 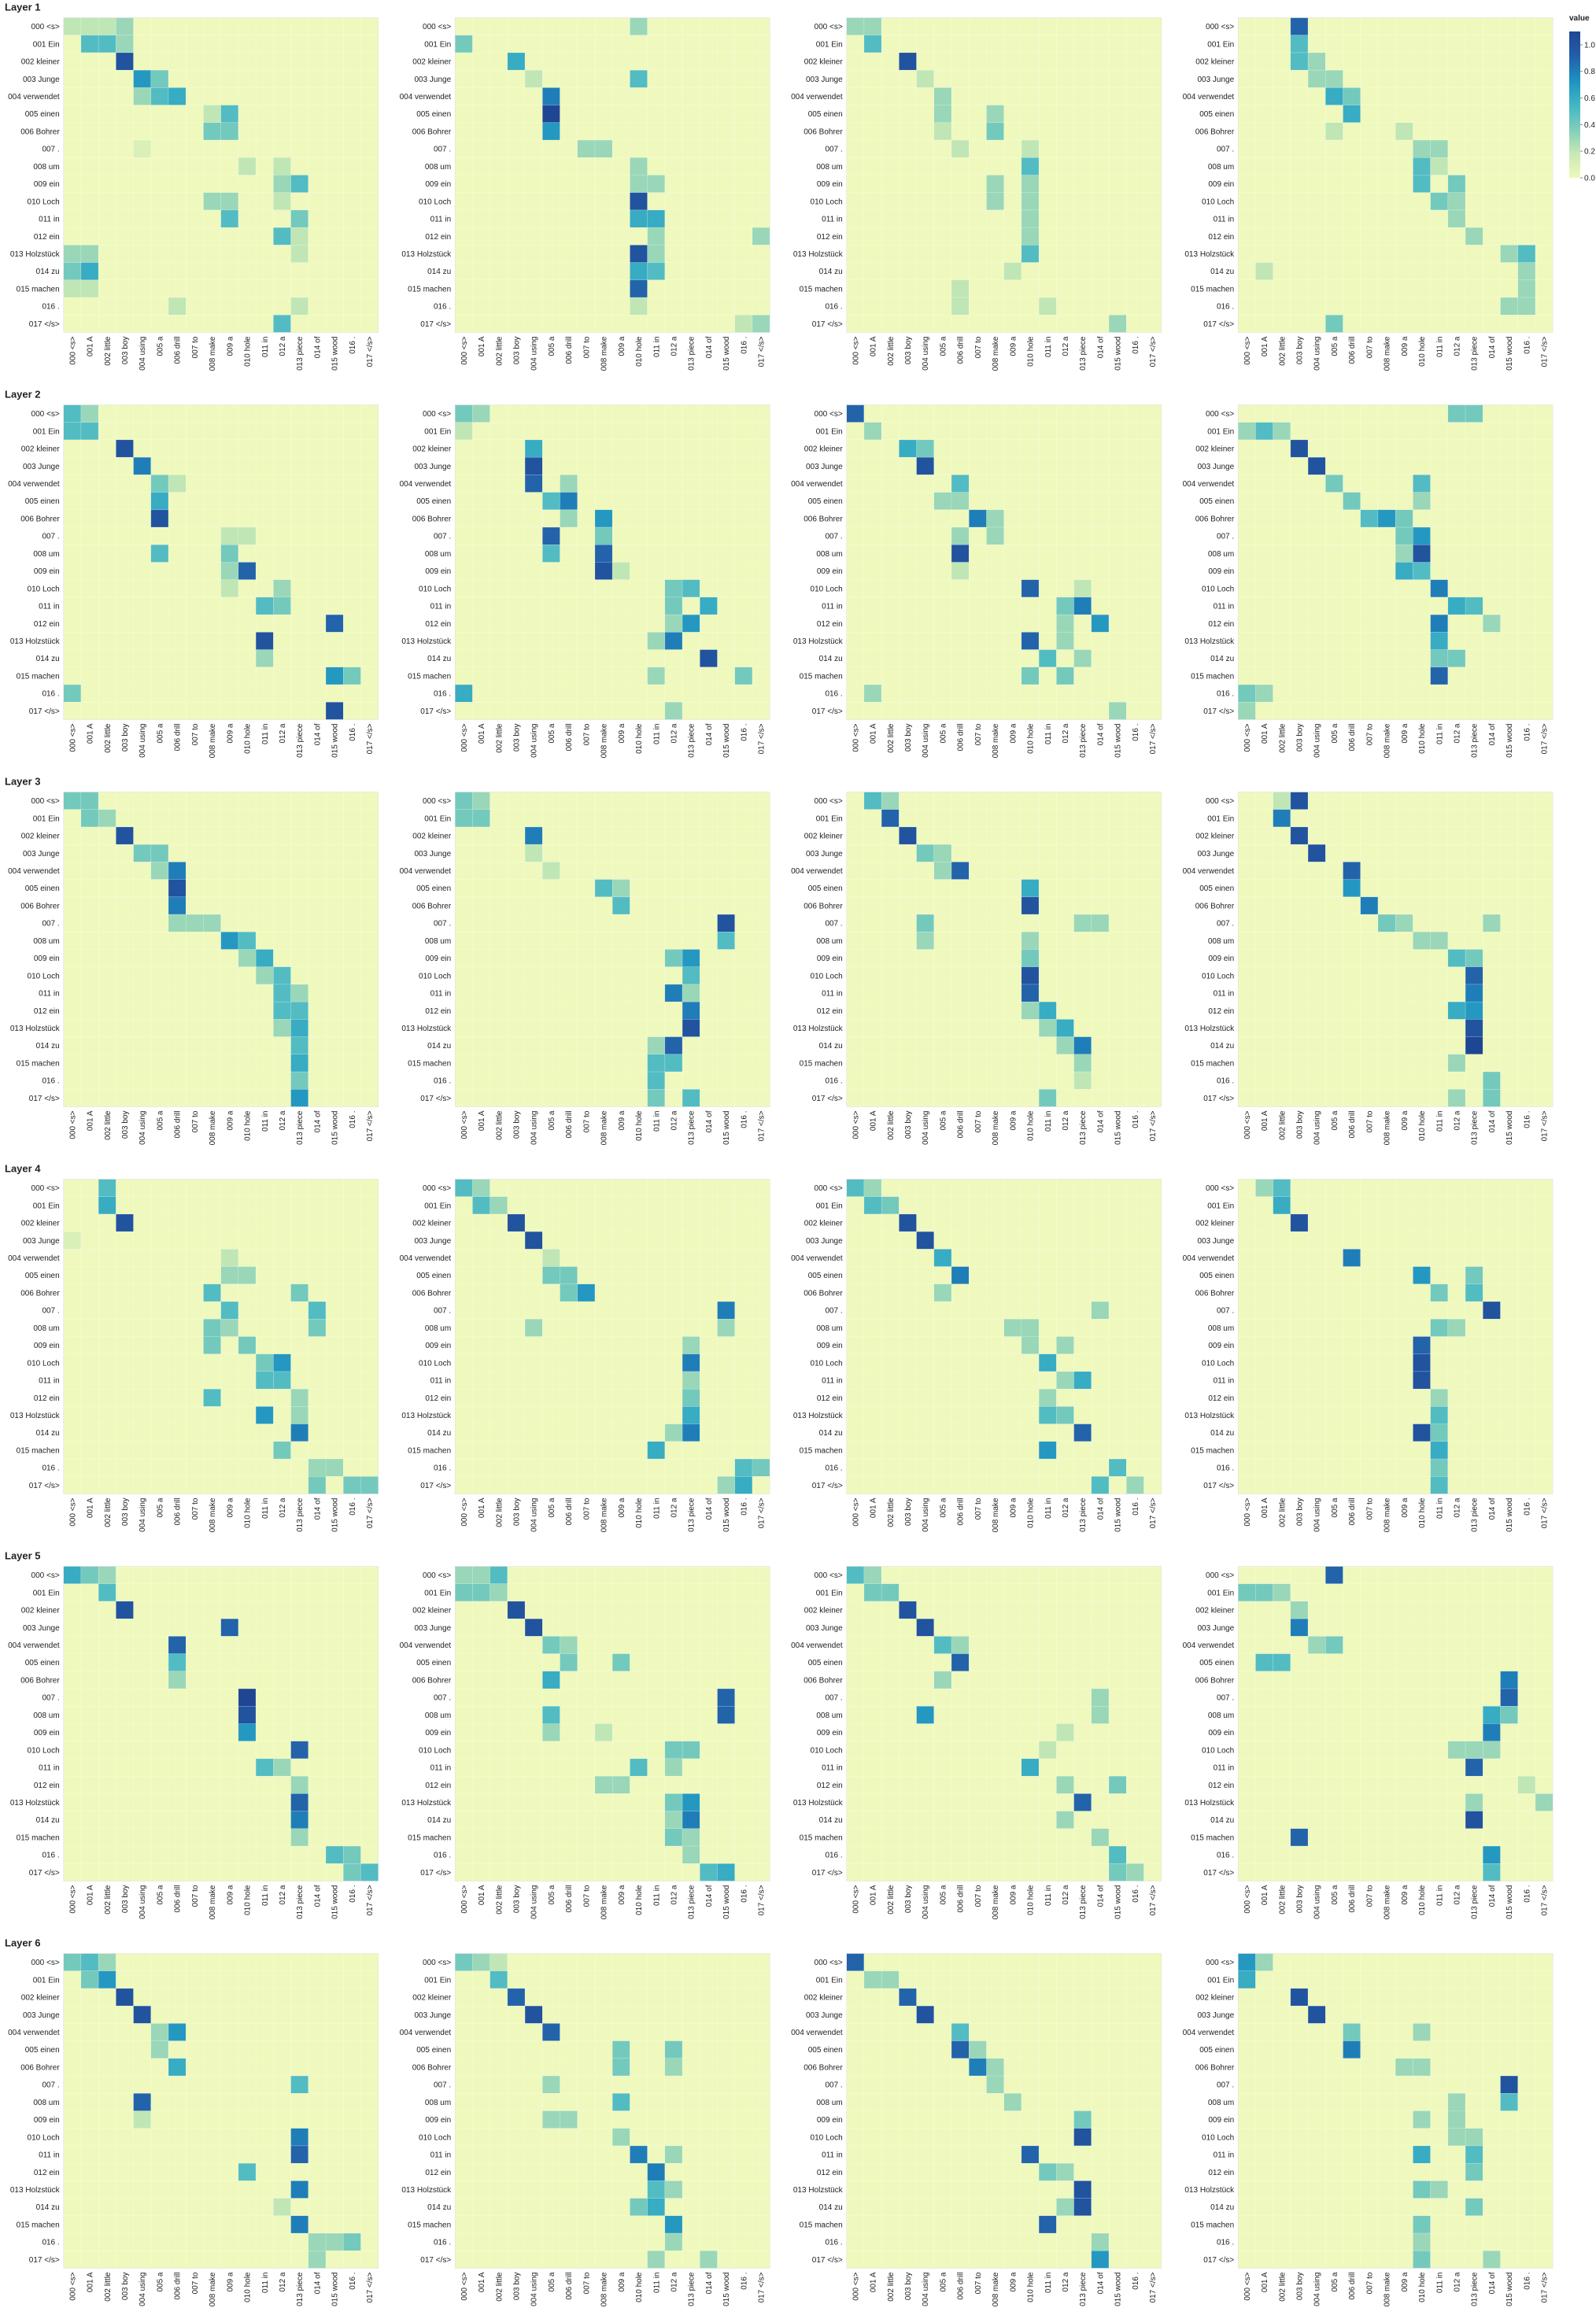 I want to click on x-tick-label: 017 </s>, so click(x=370, y=1125).